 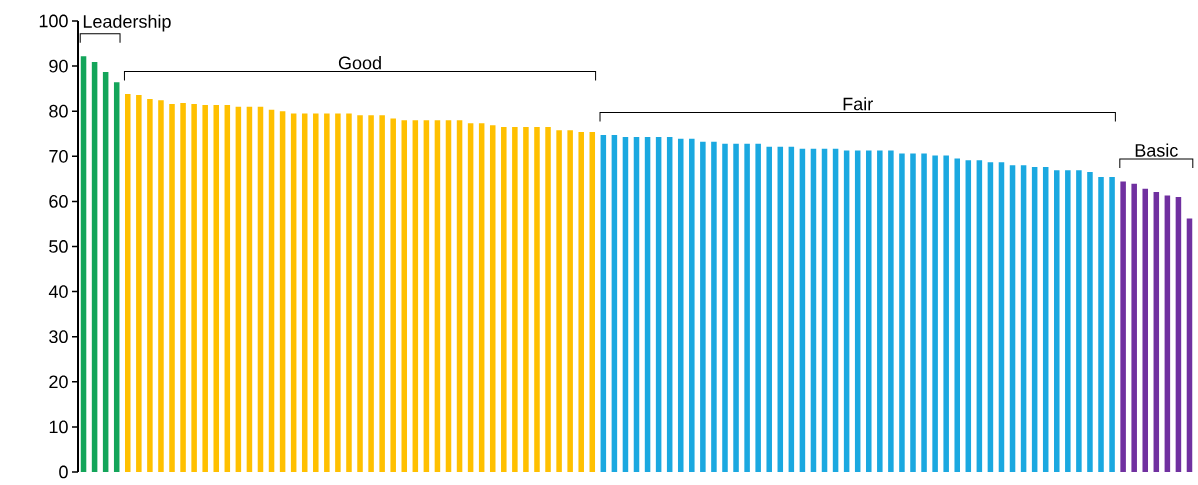 What do you see at coordinates (359, 63) in the screenshot?
I see `annotation: Good` at bounding box center [359, 63].